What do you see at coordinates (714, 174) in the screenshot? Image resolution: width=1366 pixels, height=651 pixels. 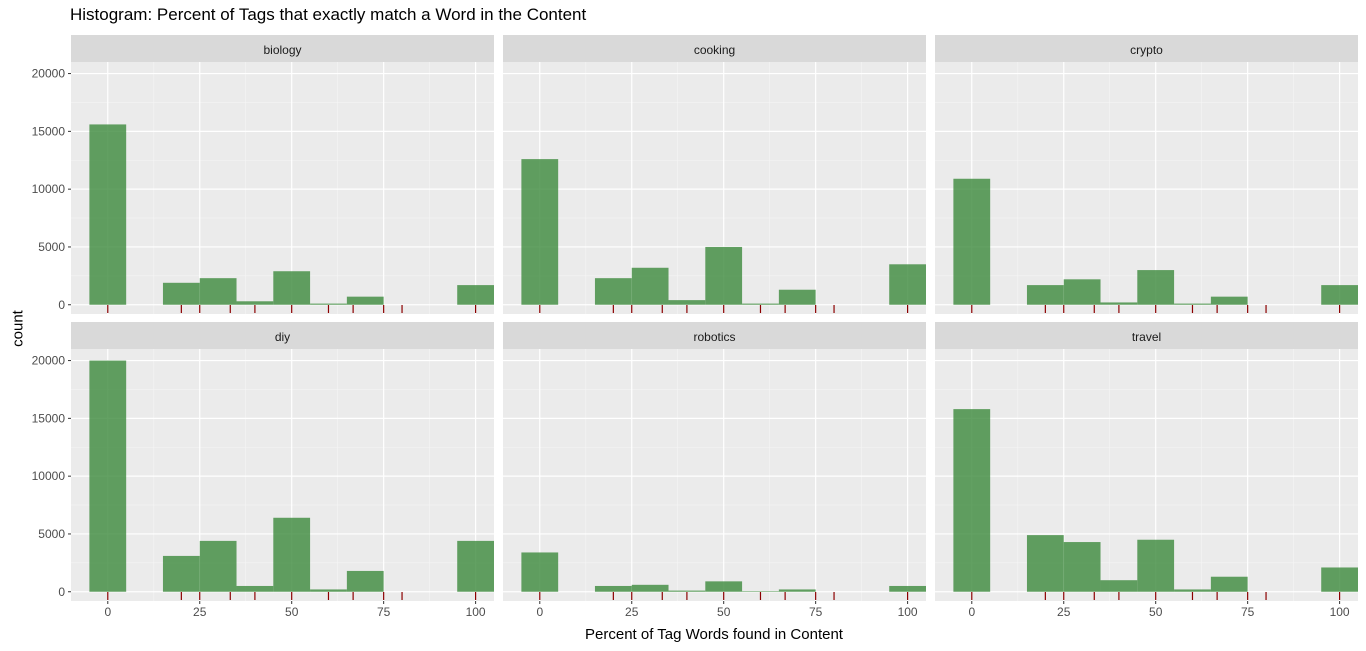 I see `facet-panel-cooking: cooking` at bounding box center [714, 174].